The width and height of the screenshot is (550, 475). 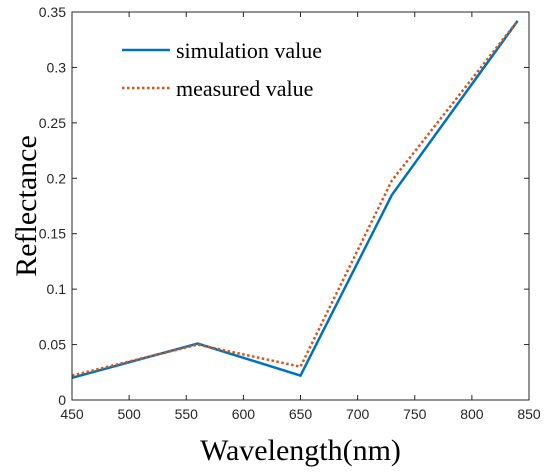 What do you see at coordinates (52, 234) in the screenshot?
I see `y-tick-label: 0.15` at bounding box center [52, 234].